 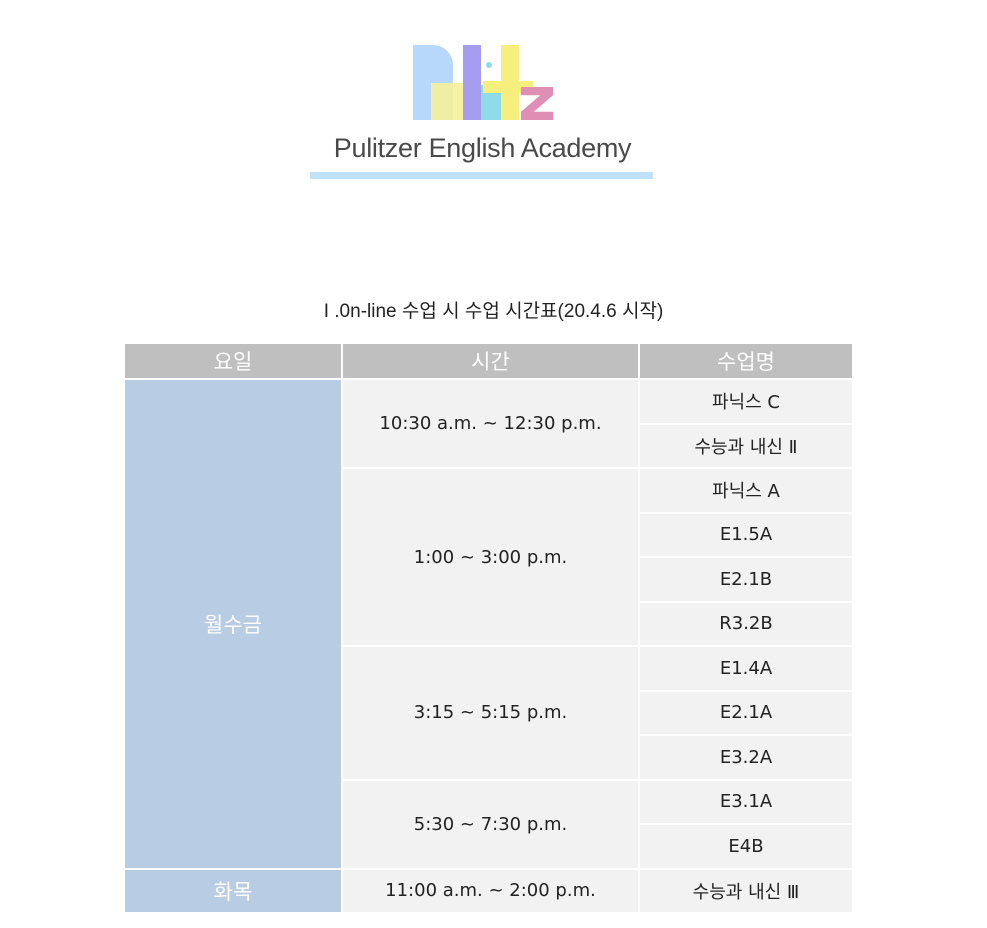 What do you see at coordinates (746, 401) in the screenshot?
I see `class-cell: 파닉스 C` at bounding box center [746, 401].